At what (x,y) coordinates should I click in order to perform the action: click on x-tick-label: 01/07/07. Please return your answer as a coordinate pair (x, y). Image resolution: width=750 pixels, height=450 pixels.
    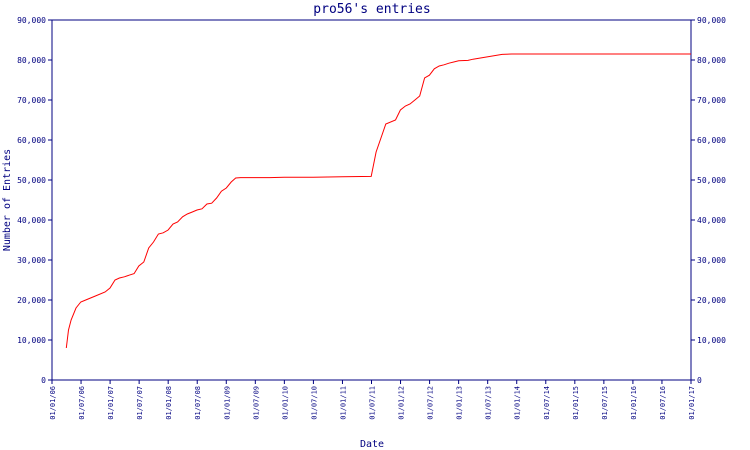
    Looking at the image, I should click on (140, 403).